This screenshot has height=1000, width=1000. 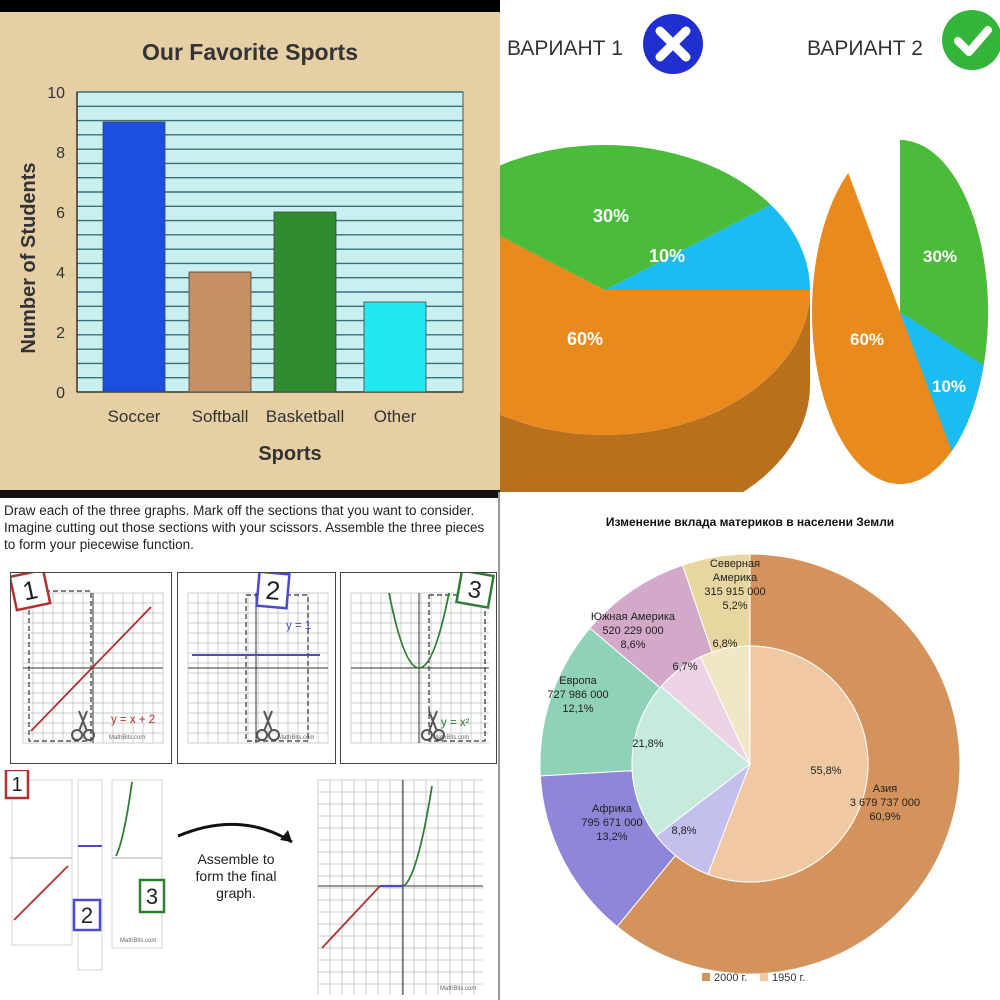 What do you see at coordinates (220, 332) in the screenshot?
I see `bar-softball` at bounding box center [220, 332].